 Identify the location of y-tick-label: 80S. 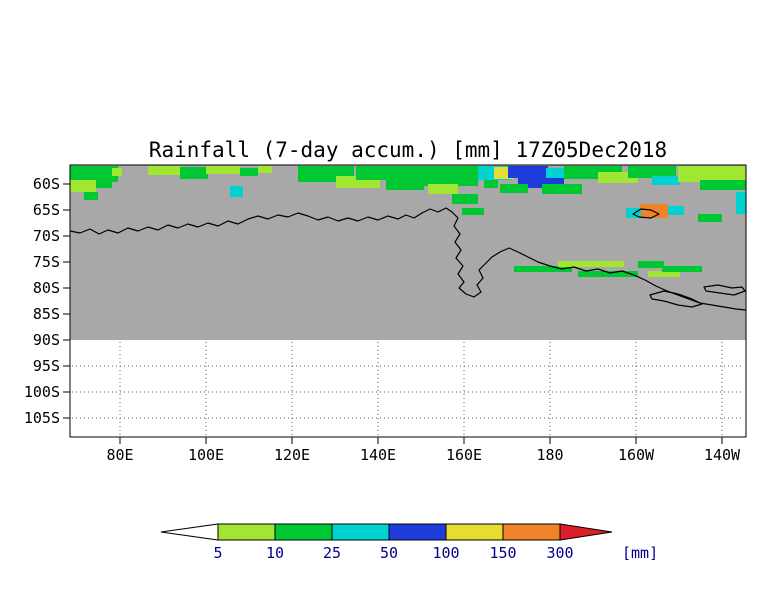
(46, 288).